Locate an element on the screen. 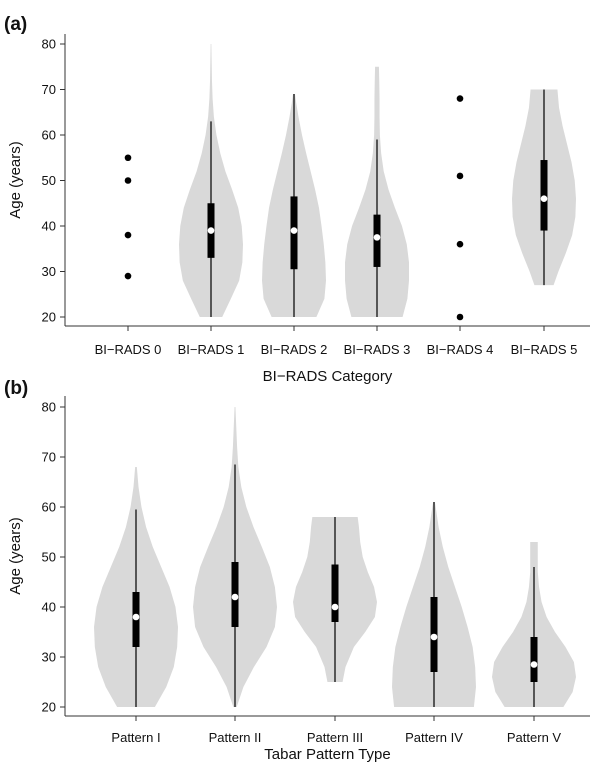  x-tick-label: Pattern V is located at coordinates (534, 737).